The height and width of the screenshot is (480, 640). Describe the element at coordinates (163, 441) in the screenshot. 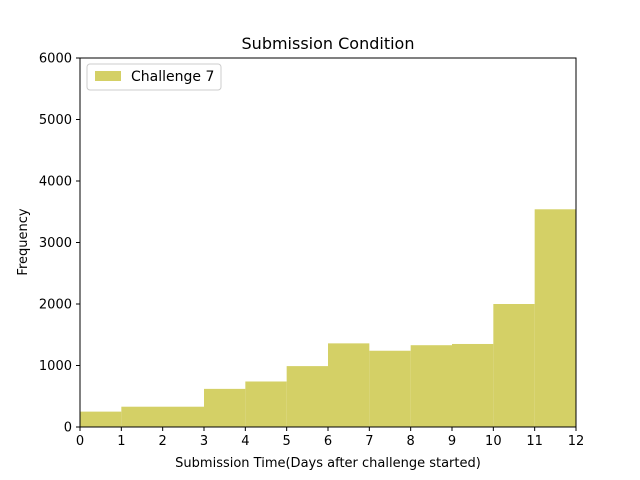

I see `x-tick-label-2: 2` at that location.